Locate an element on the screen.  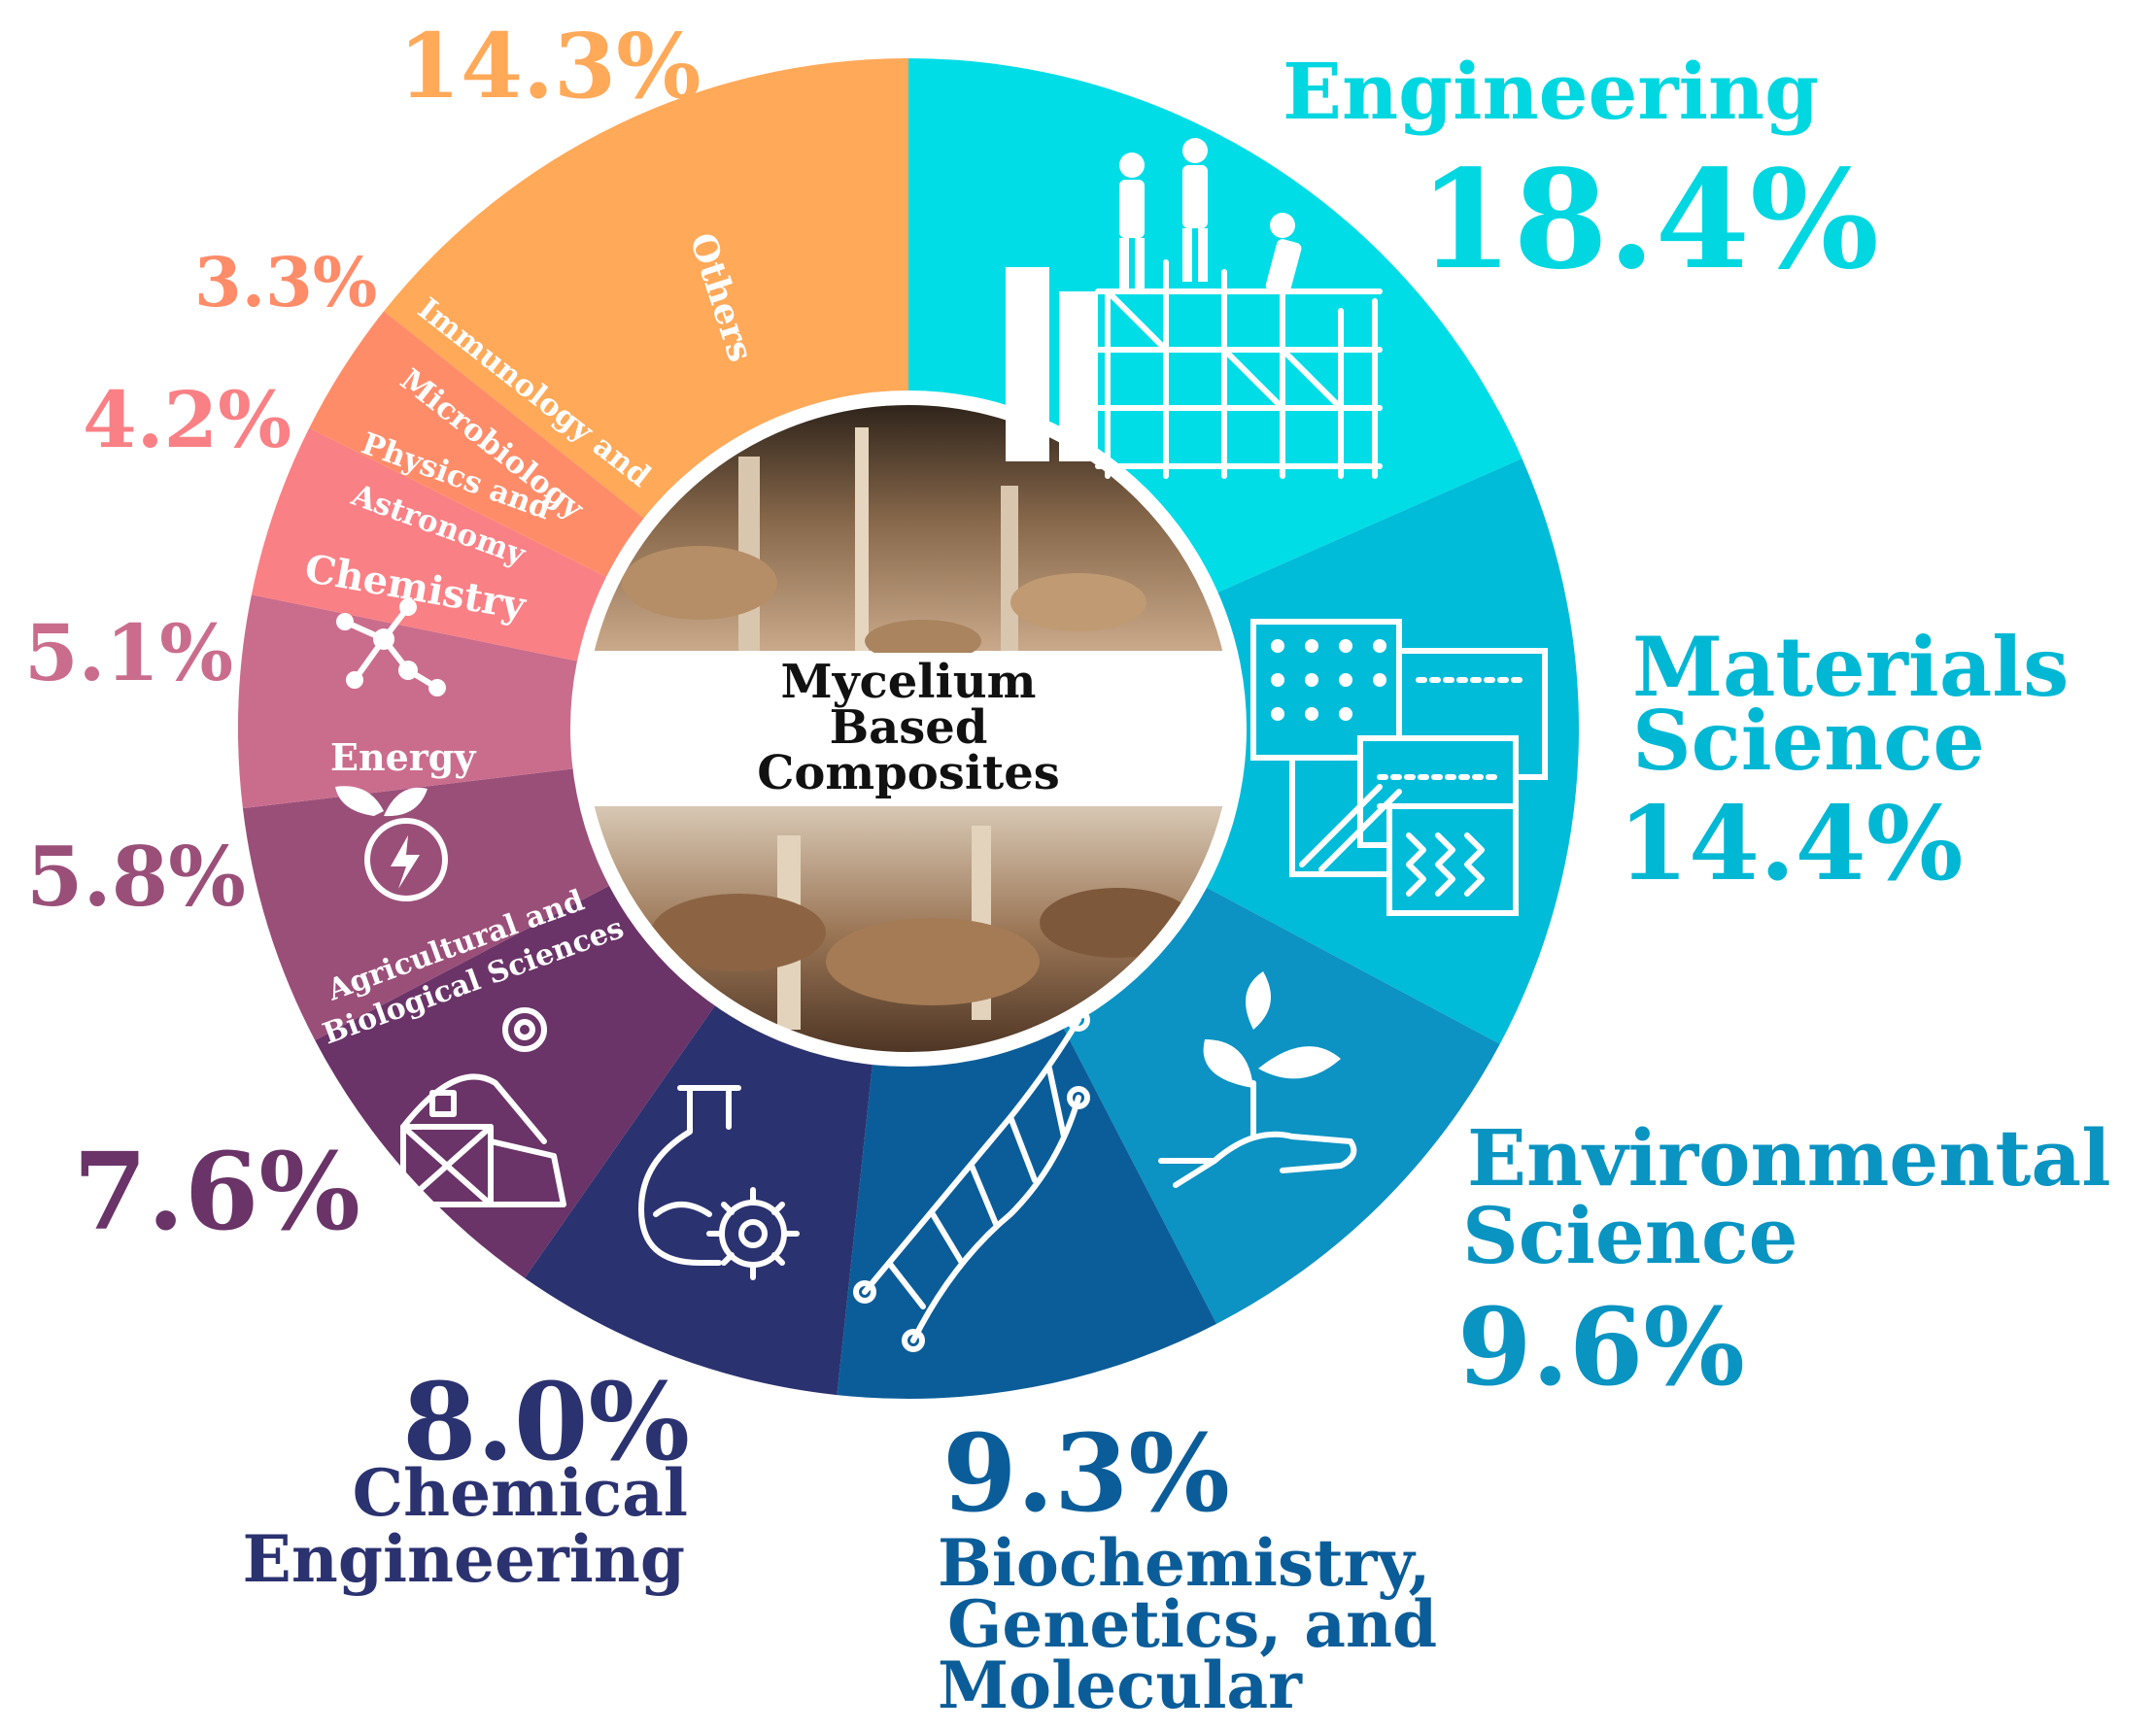
slice-chemical-engineering is located at coordinates (699, 1197).